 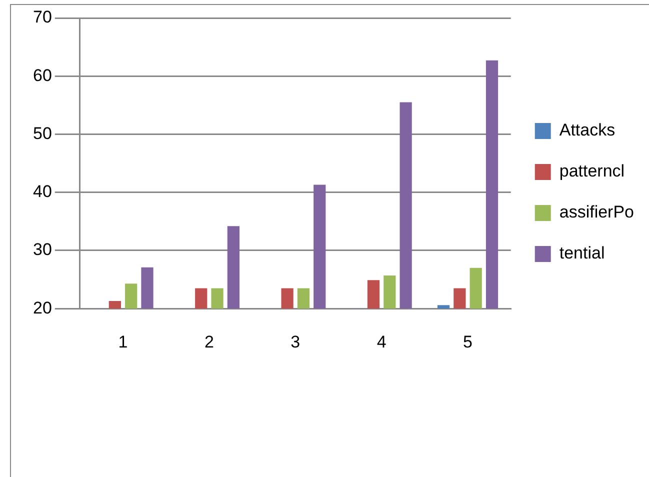 What do you see at coordinates (42, 192) in the screenshot?
I see `y-tick-label: 40` at bounding box center [42, 192].